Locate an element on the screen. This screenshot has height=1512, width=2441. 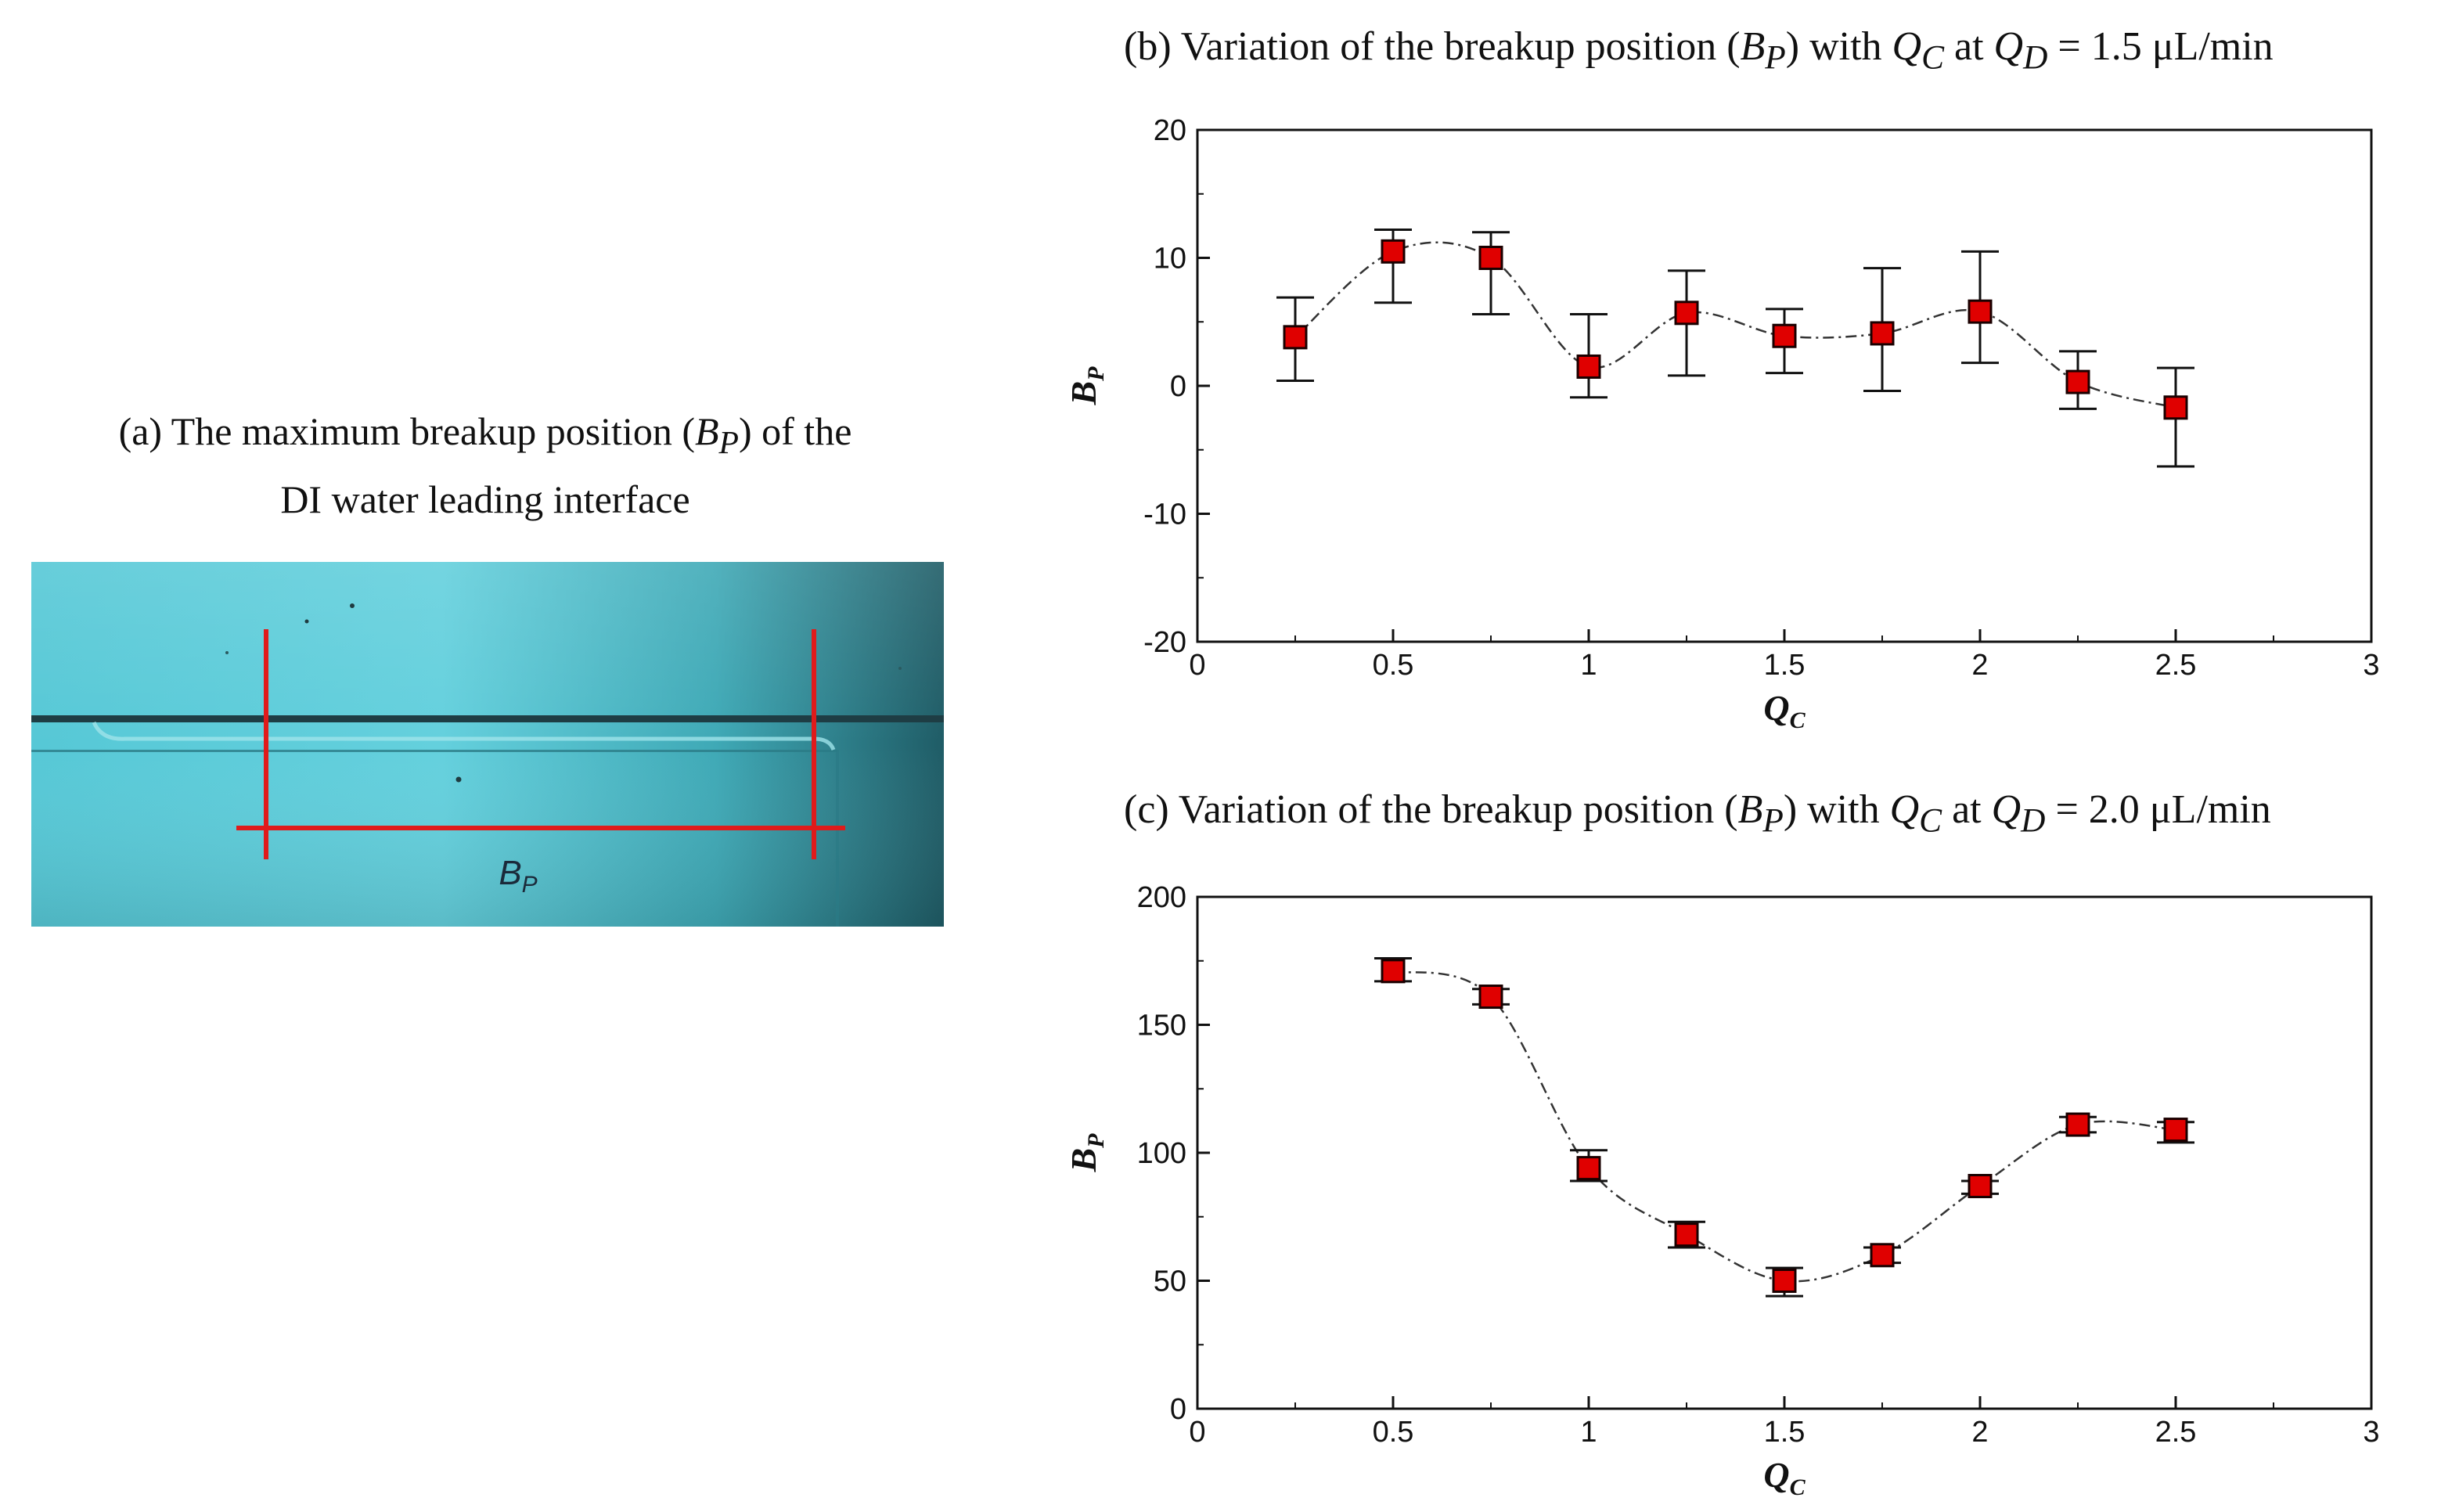
channel-bottom-wall is located at coordinates (434, 751).